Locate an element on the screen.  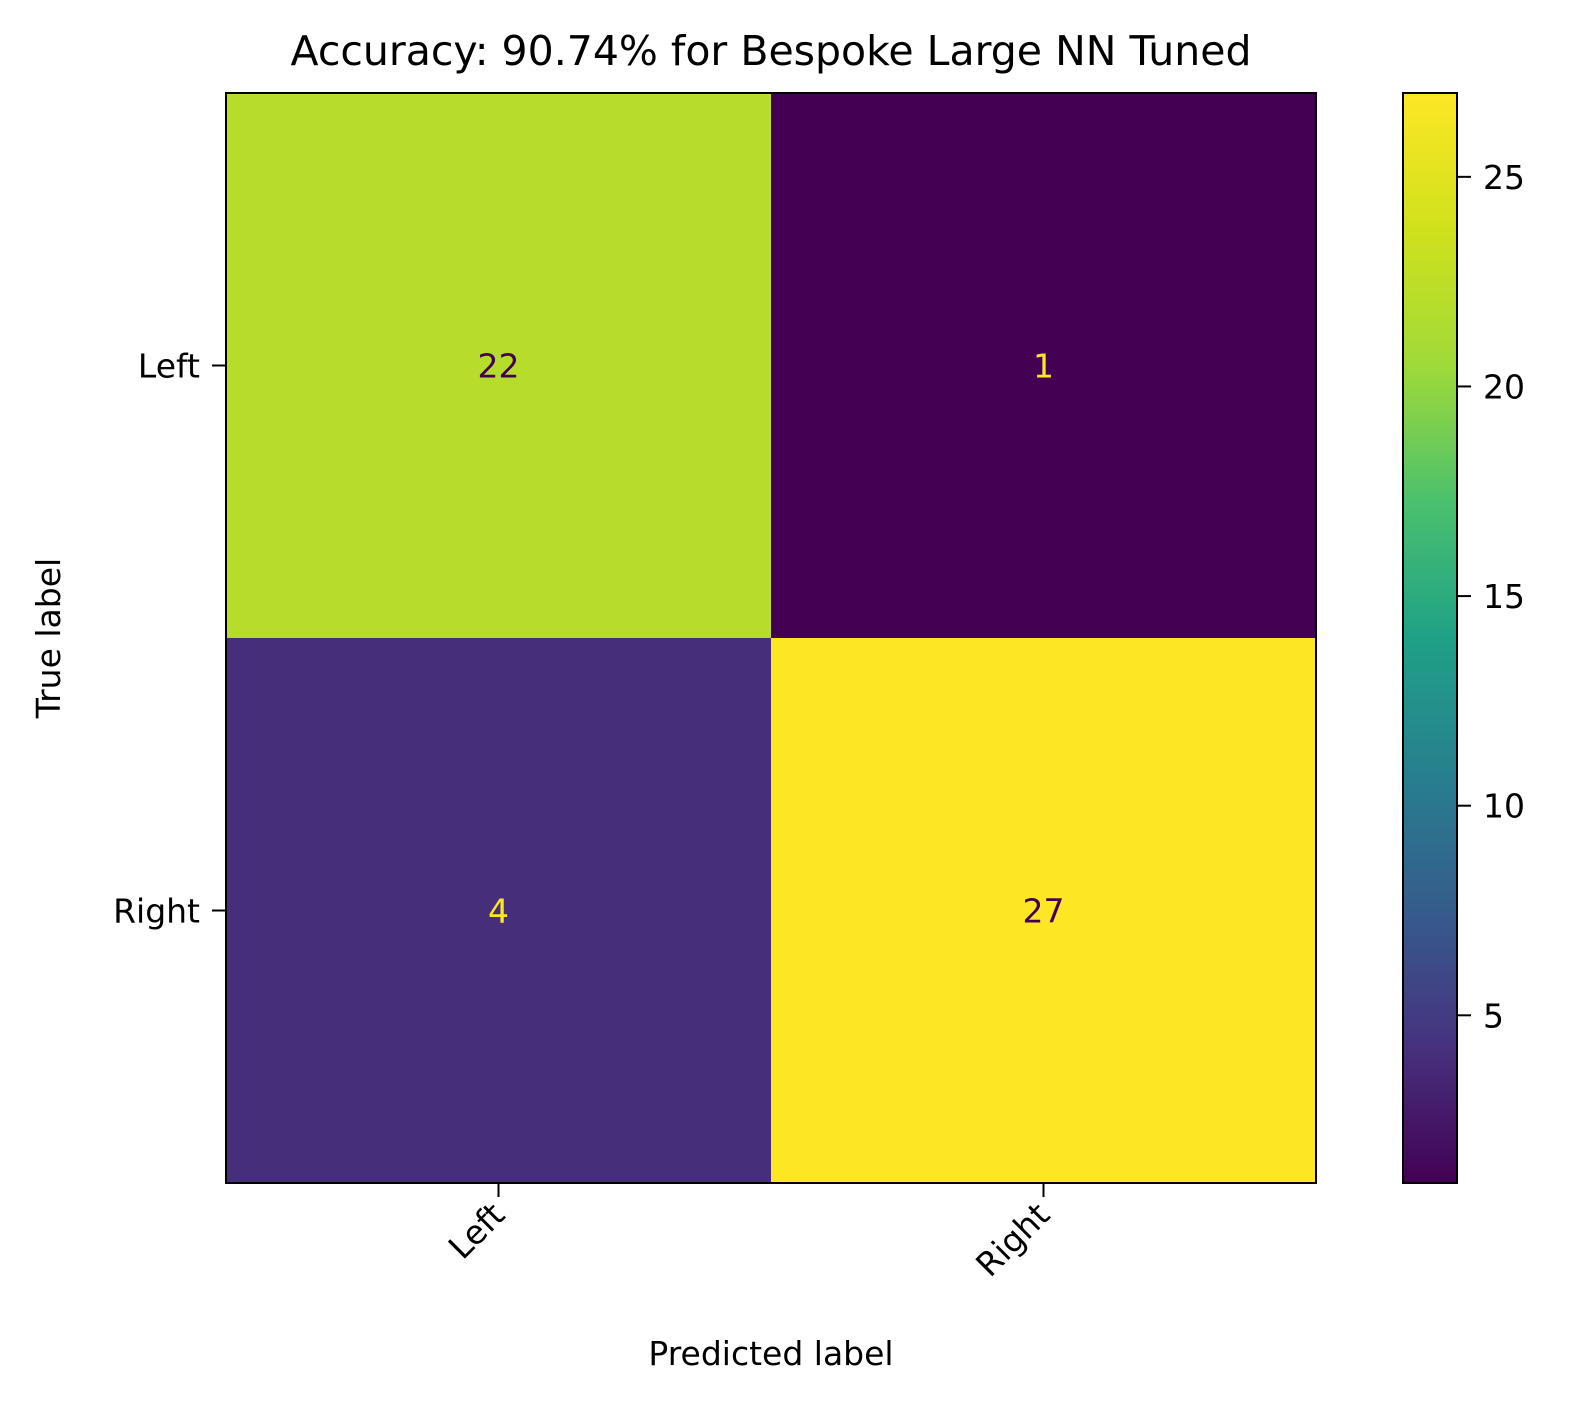
y-tick-label: Right is located at coordinates (156, 911).